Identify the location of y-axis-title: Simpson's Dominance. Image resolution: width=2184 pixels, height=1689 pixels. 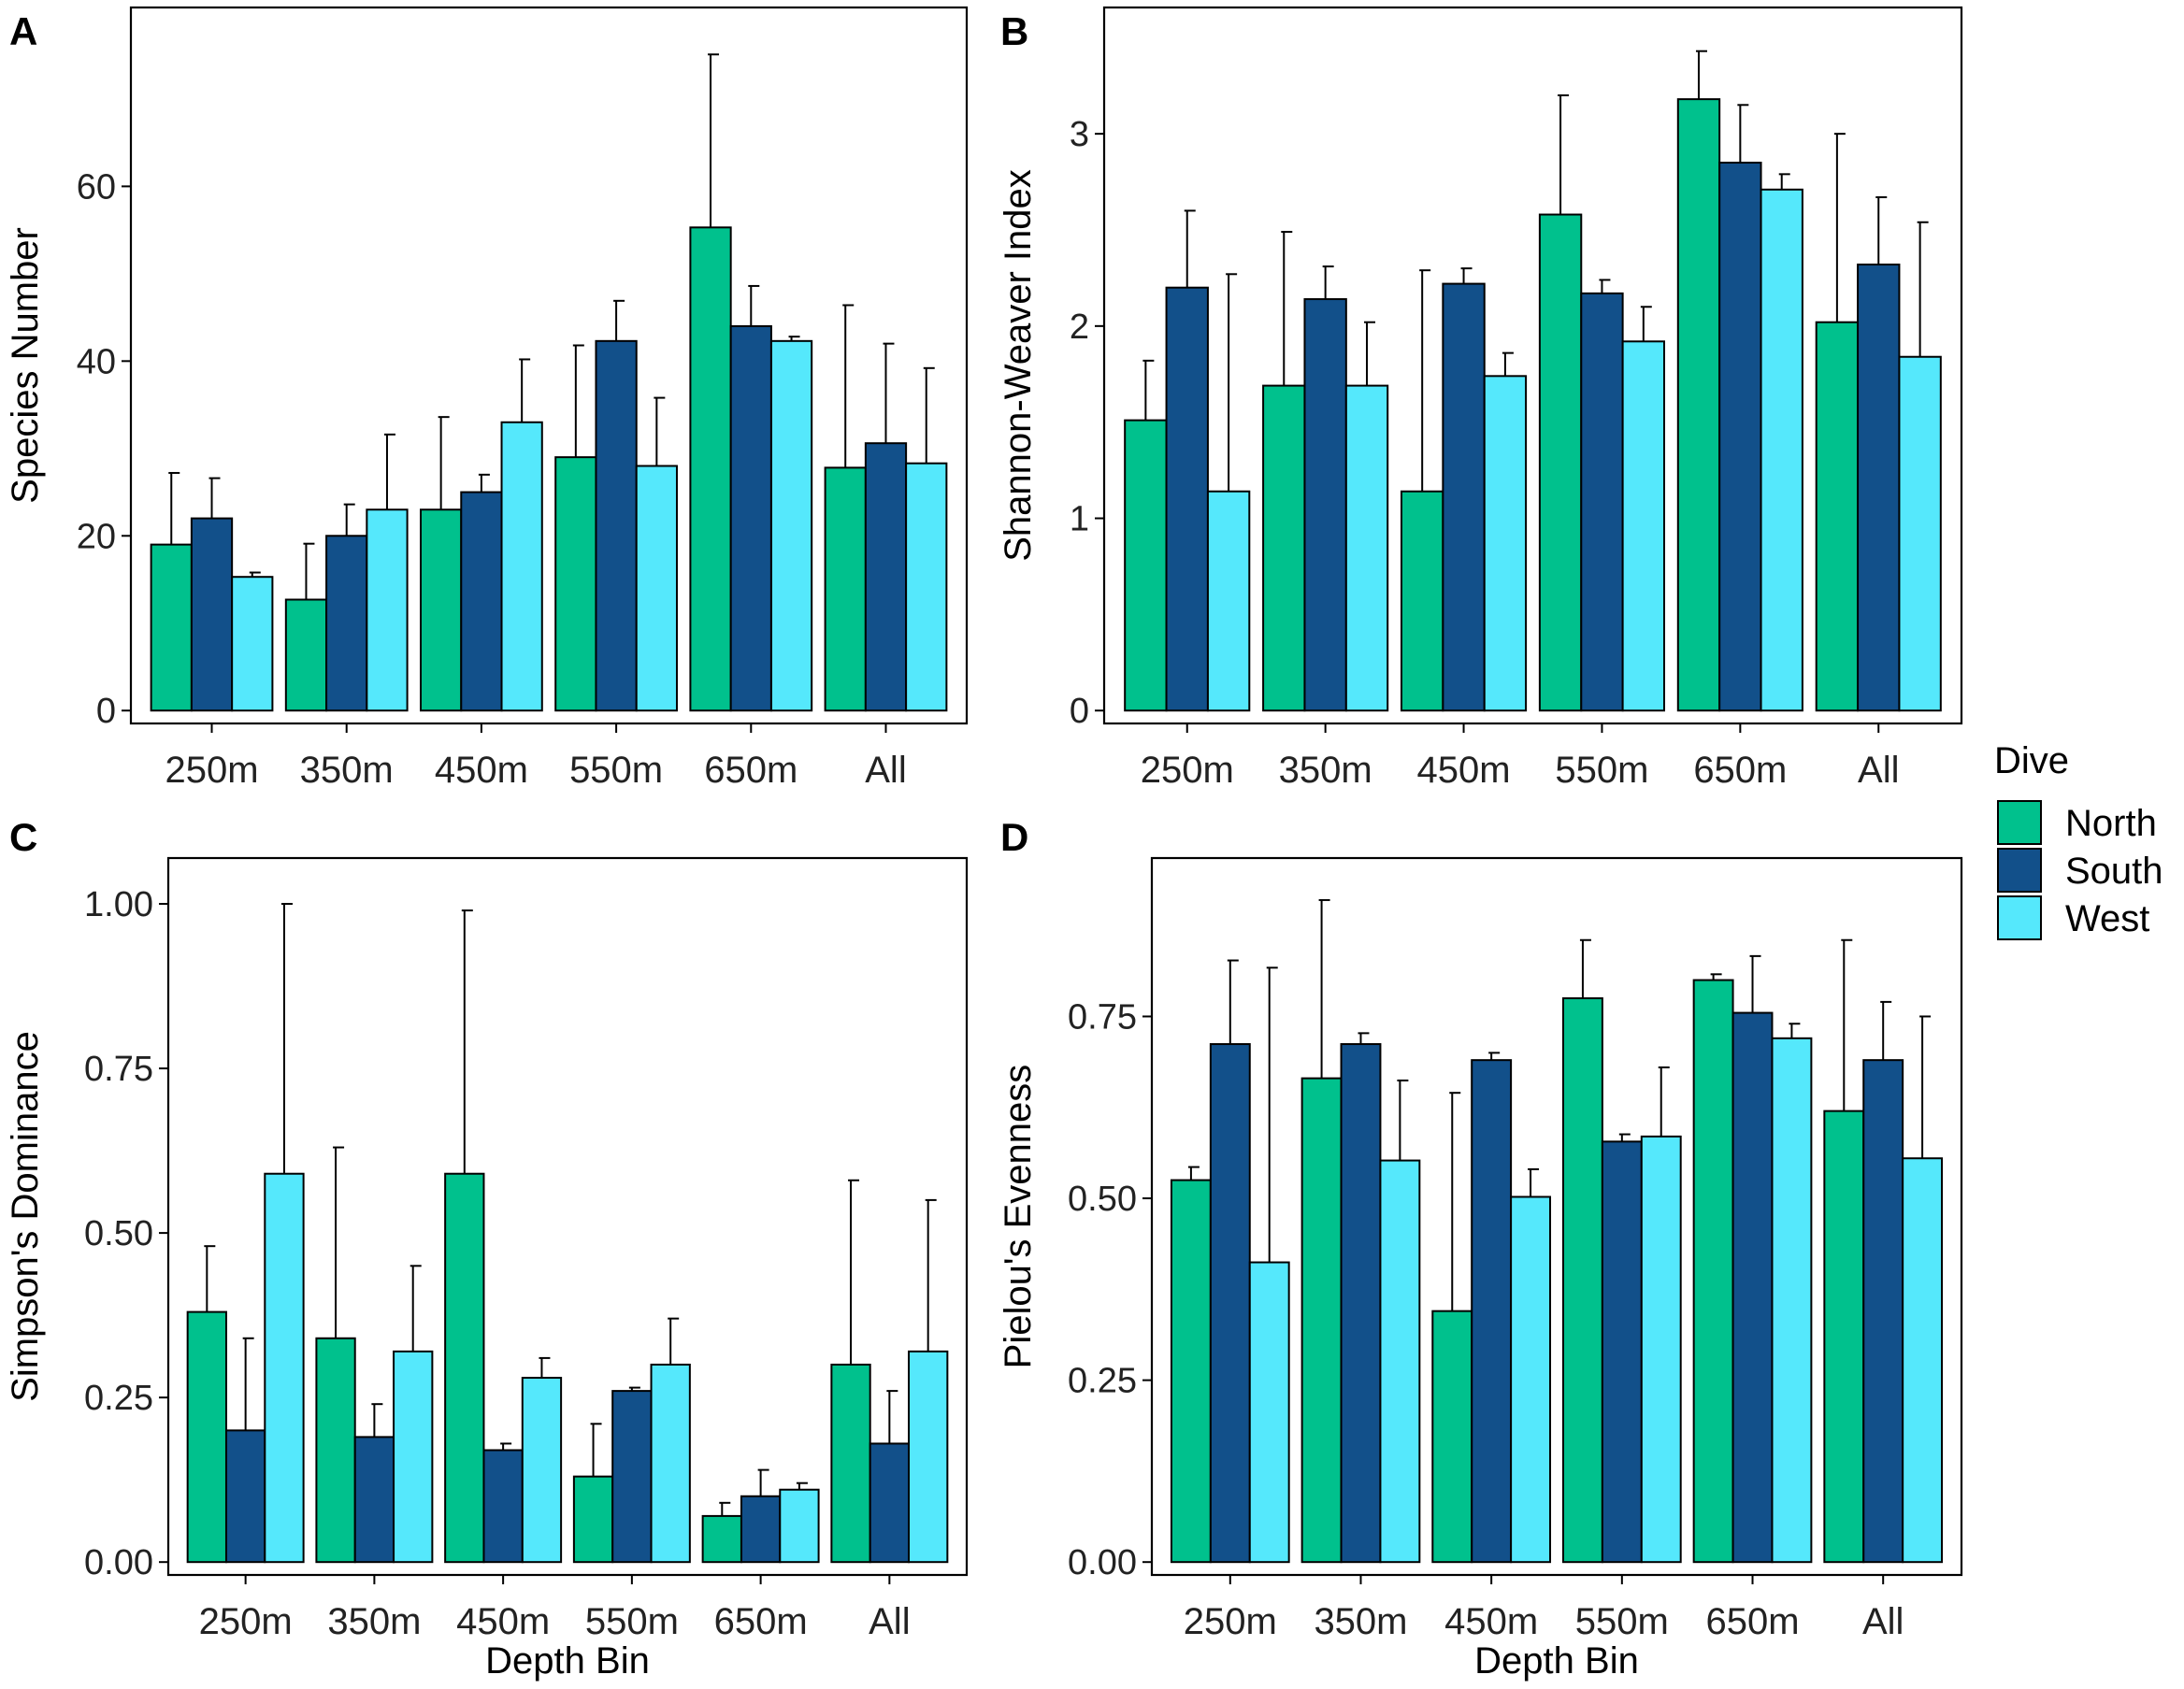
(25, 1216).